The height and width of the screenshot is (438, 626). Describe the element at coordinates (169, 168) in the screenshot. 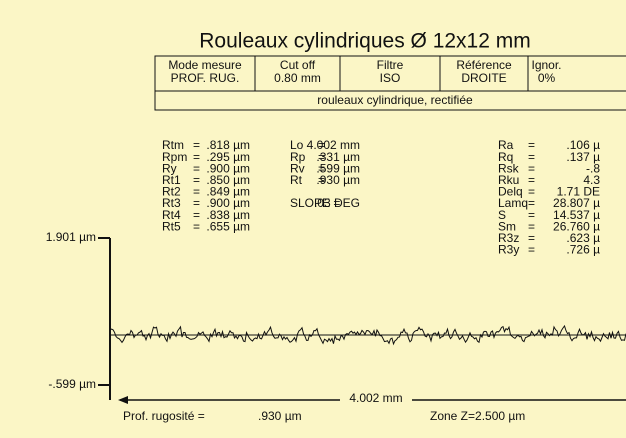

I see `param-name: Ry` at that location.